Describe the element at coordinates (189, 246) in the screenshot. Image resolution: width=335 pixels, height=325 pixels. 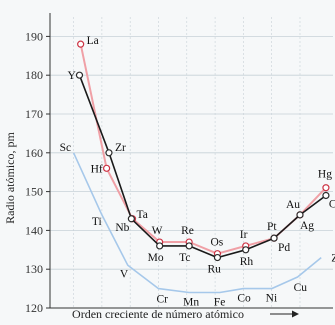
I see `point-Tc` at that location.